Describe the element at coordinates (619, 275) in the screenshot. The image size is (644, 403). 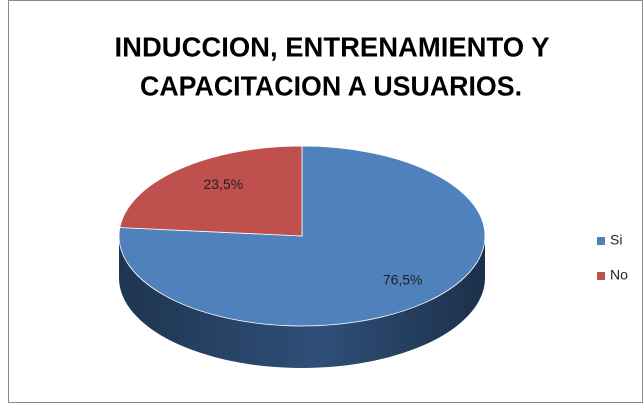
I see `legend-label: No` at that location.